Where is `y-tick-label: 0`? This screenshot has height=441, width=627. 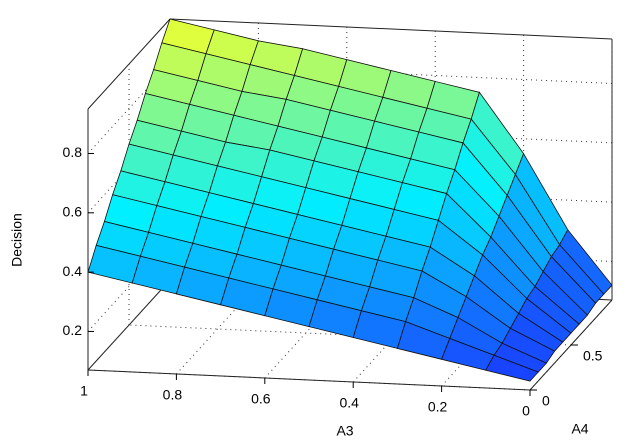
y-tick-label: 0 is located at coordinates (546, 401).